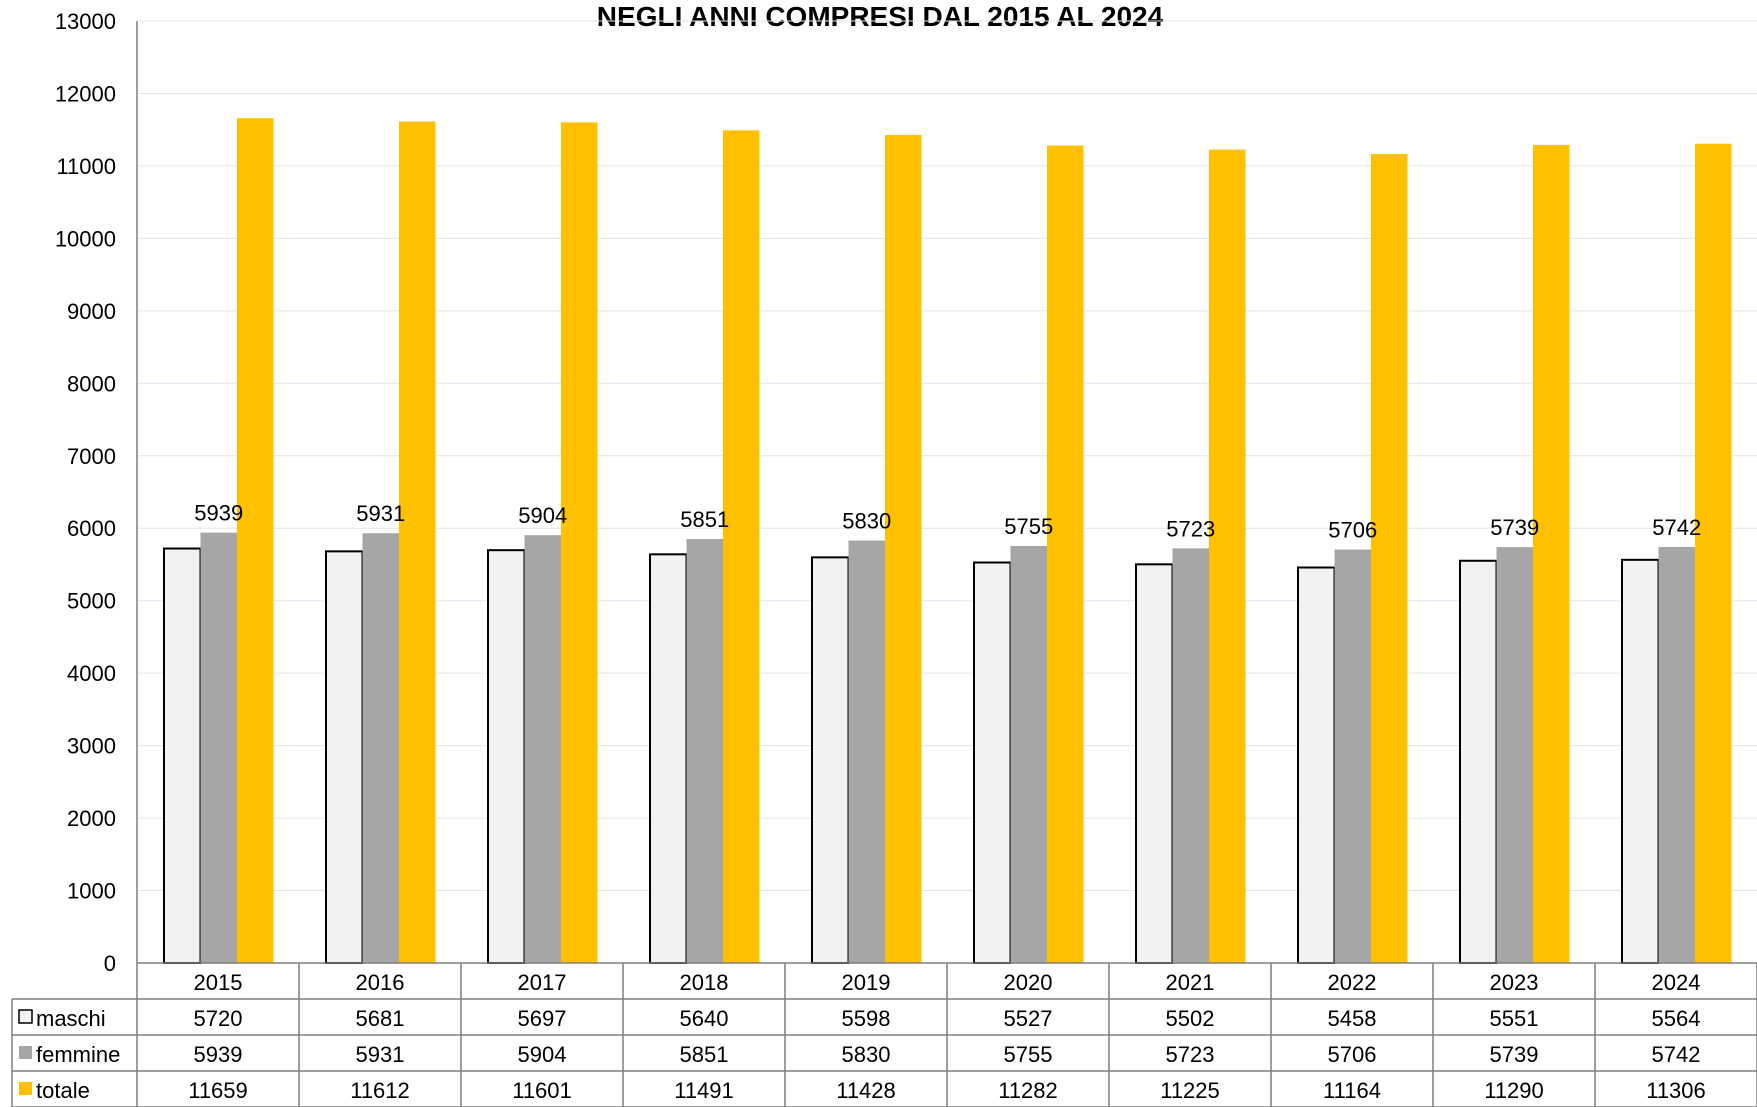  Describe the element at coordinates (1676, 1054) in the screenshot. I see `table-cell: 5742` at that location.